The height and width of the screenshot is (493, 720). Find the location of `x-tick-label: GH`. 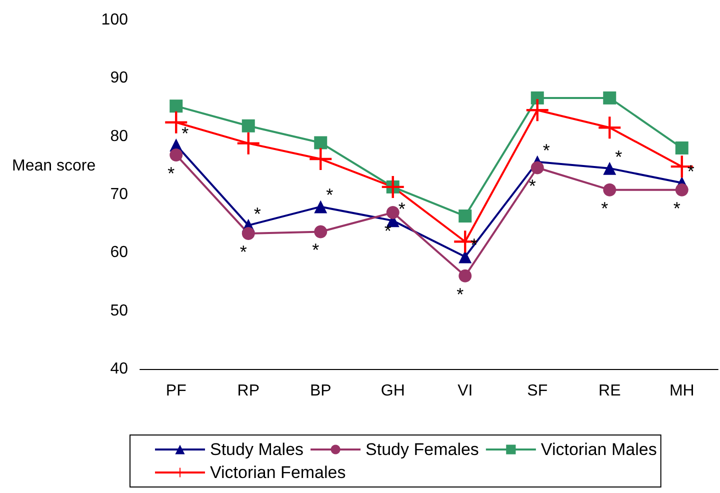

x-tick-label: GH is located at coordinates (392, 391).